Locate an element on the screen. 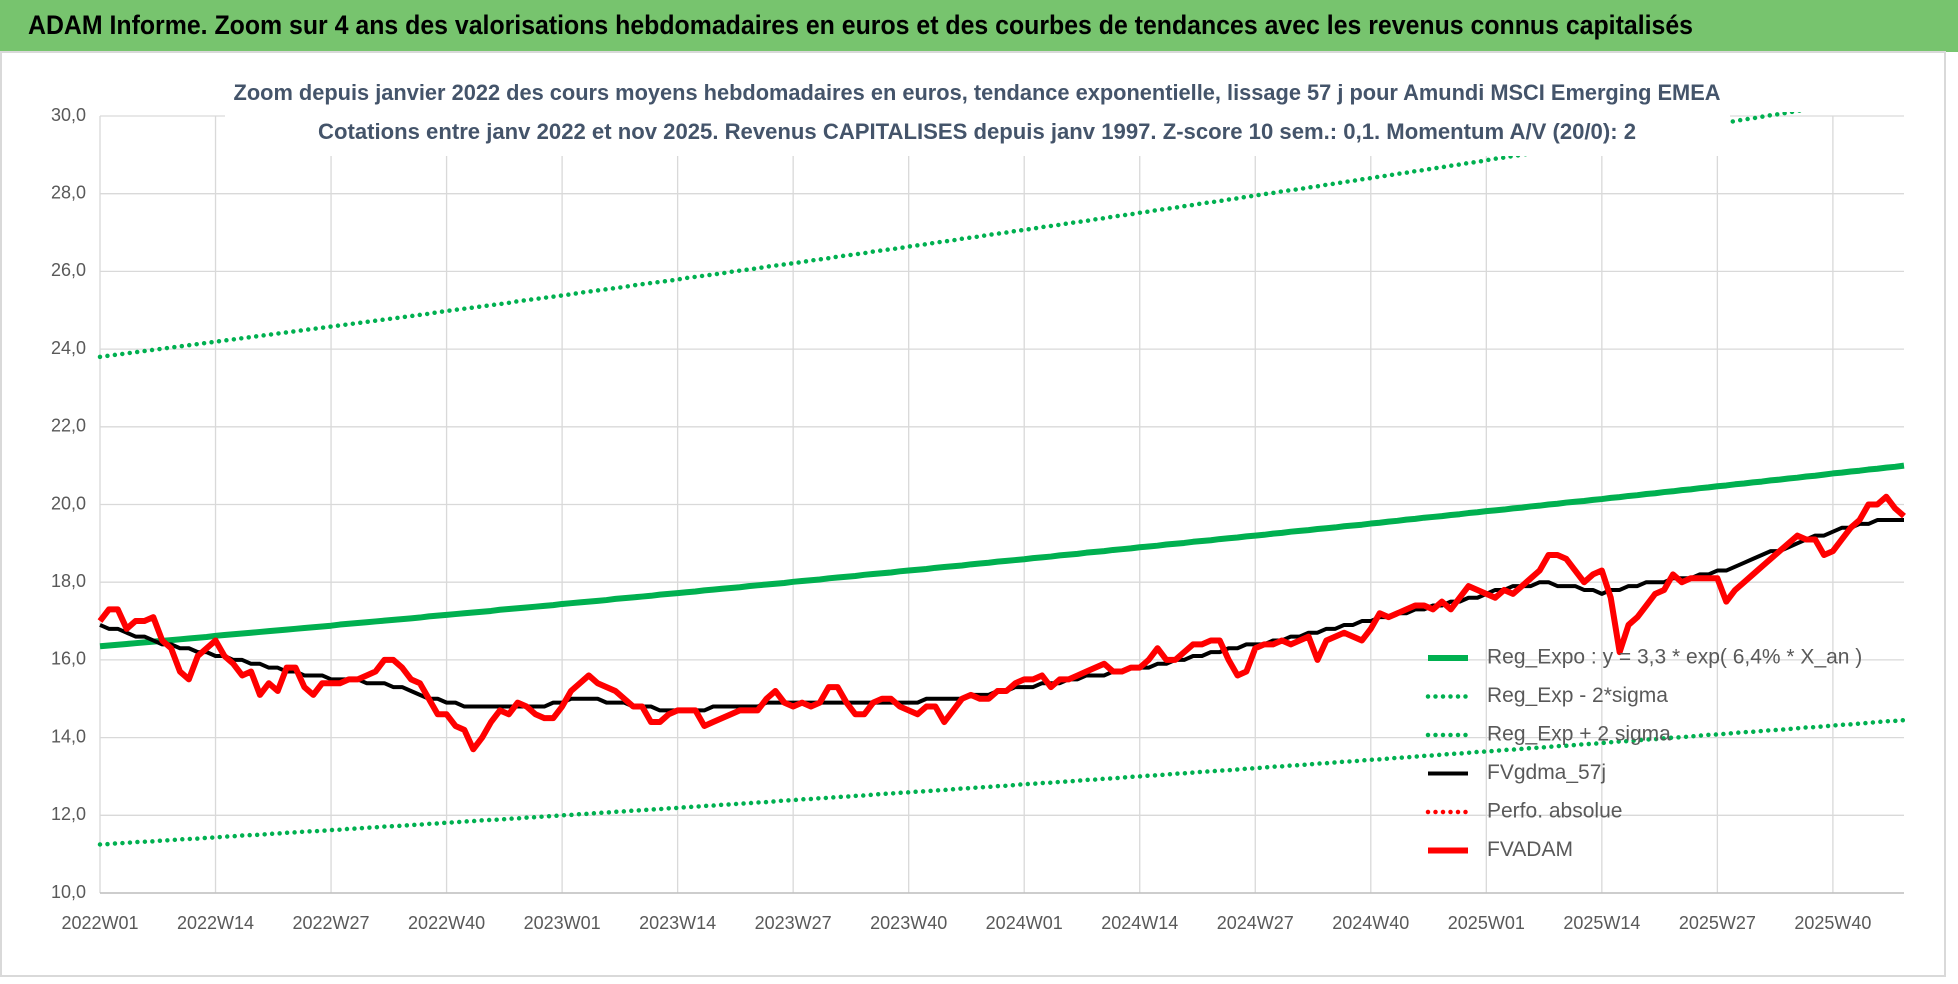 The width and height of the screenshot is (1958, 984). x-tick-label: 2022W27 is located at coordinates (331, 923).